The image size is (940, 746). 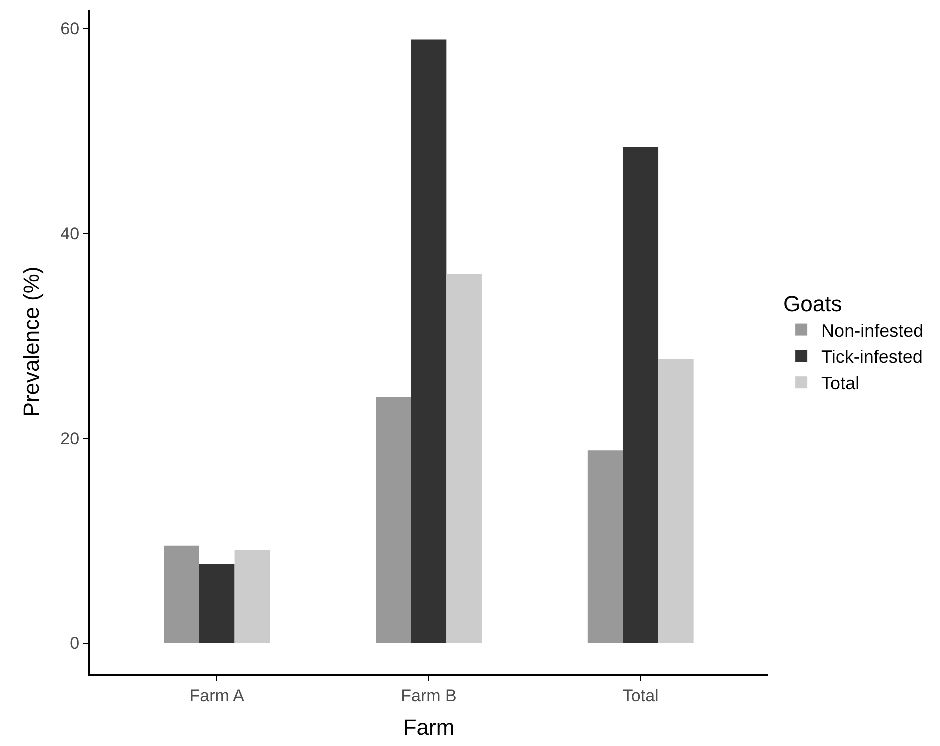 What do you see at coordinates (429, 727) in the screenshot?
I see `x-axis-title: Farm` at bounding box center [429, 727].